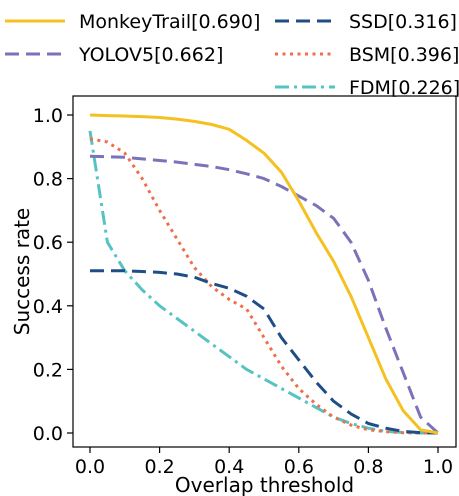  What do you see at coordinates (264, 484) in the screenshot?
I see `x-axis-label: Overlap threshold` at bounding box center [264, 484].